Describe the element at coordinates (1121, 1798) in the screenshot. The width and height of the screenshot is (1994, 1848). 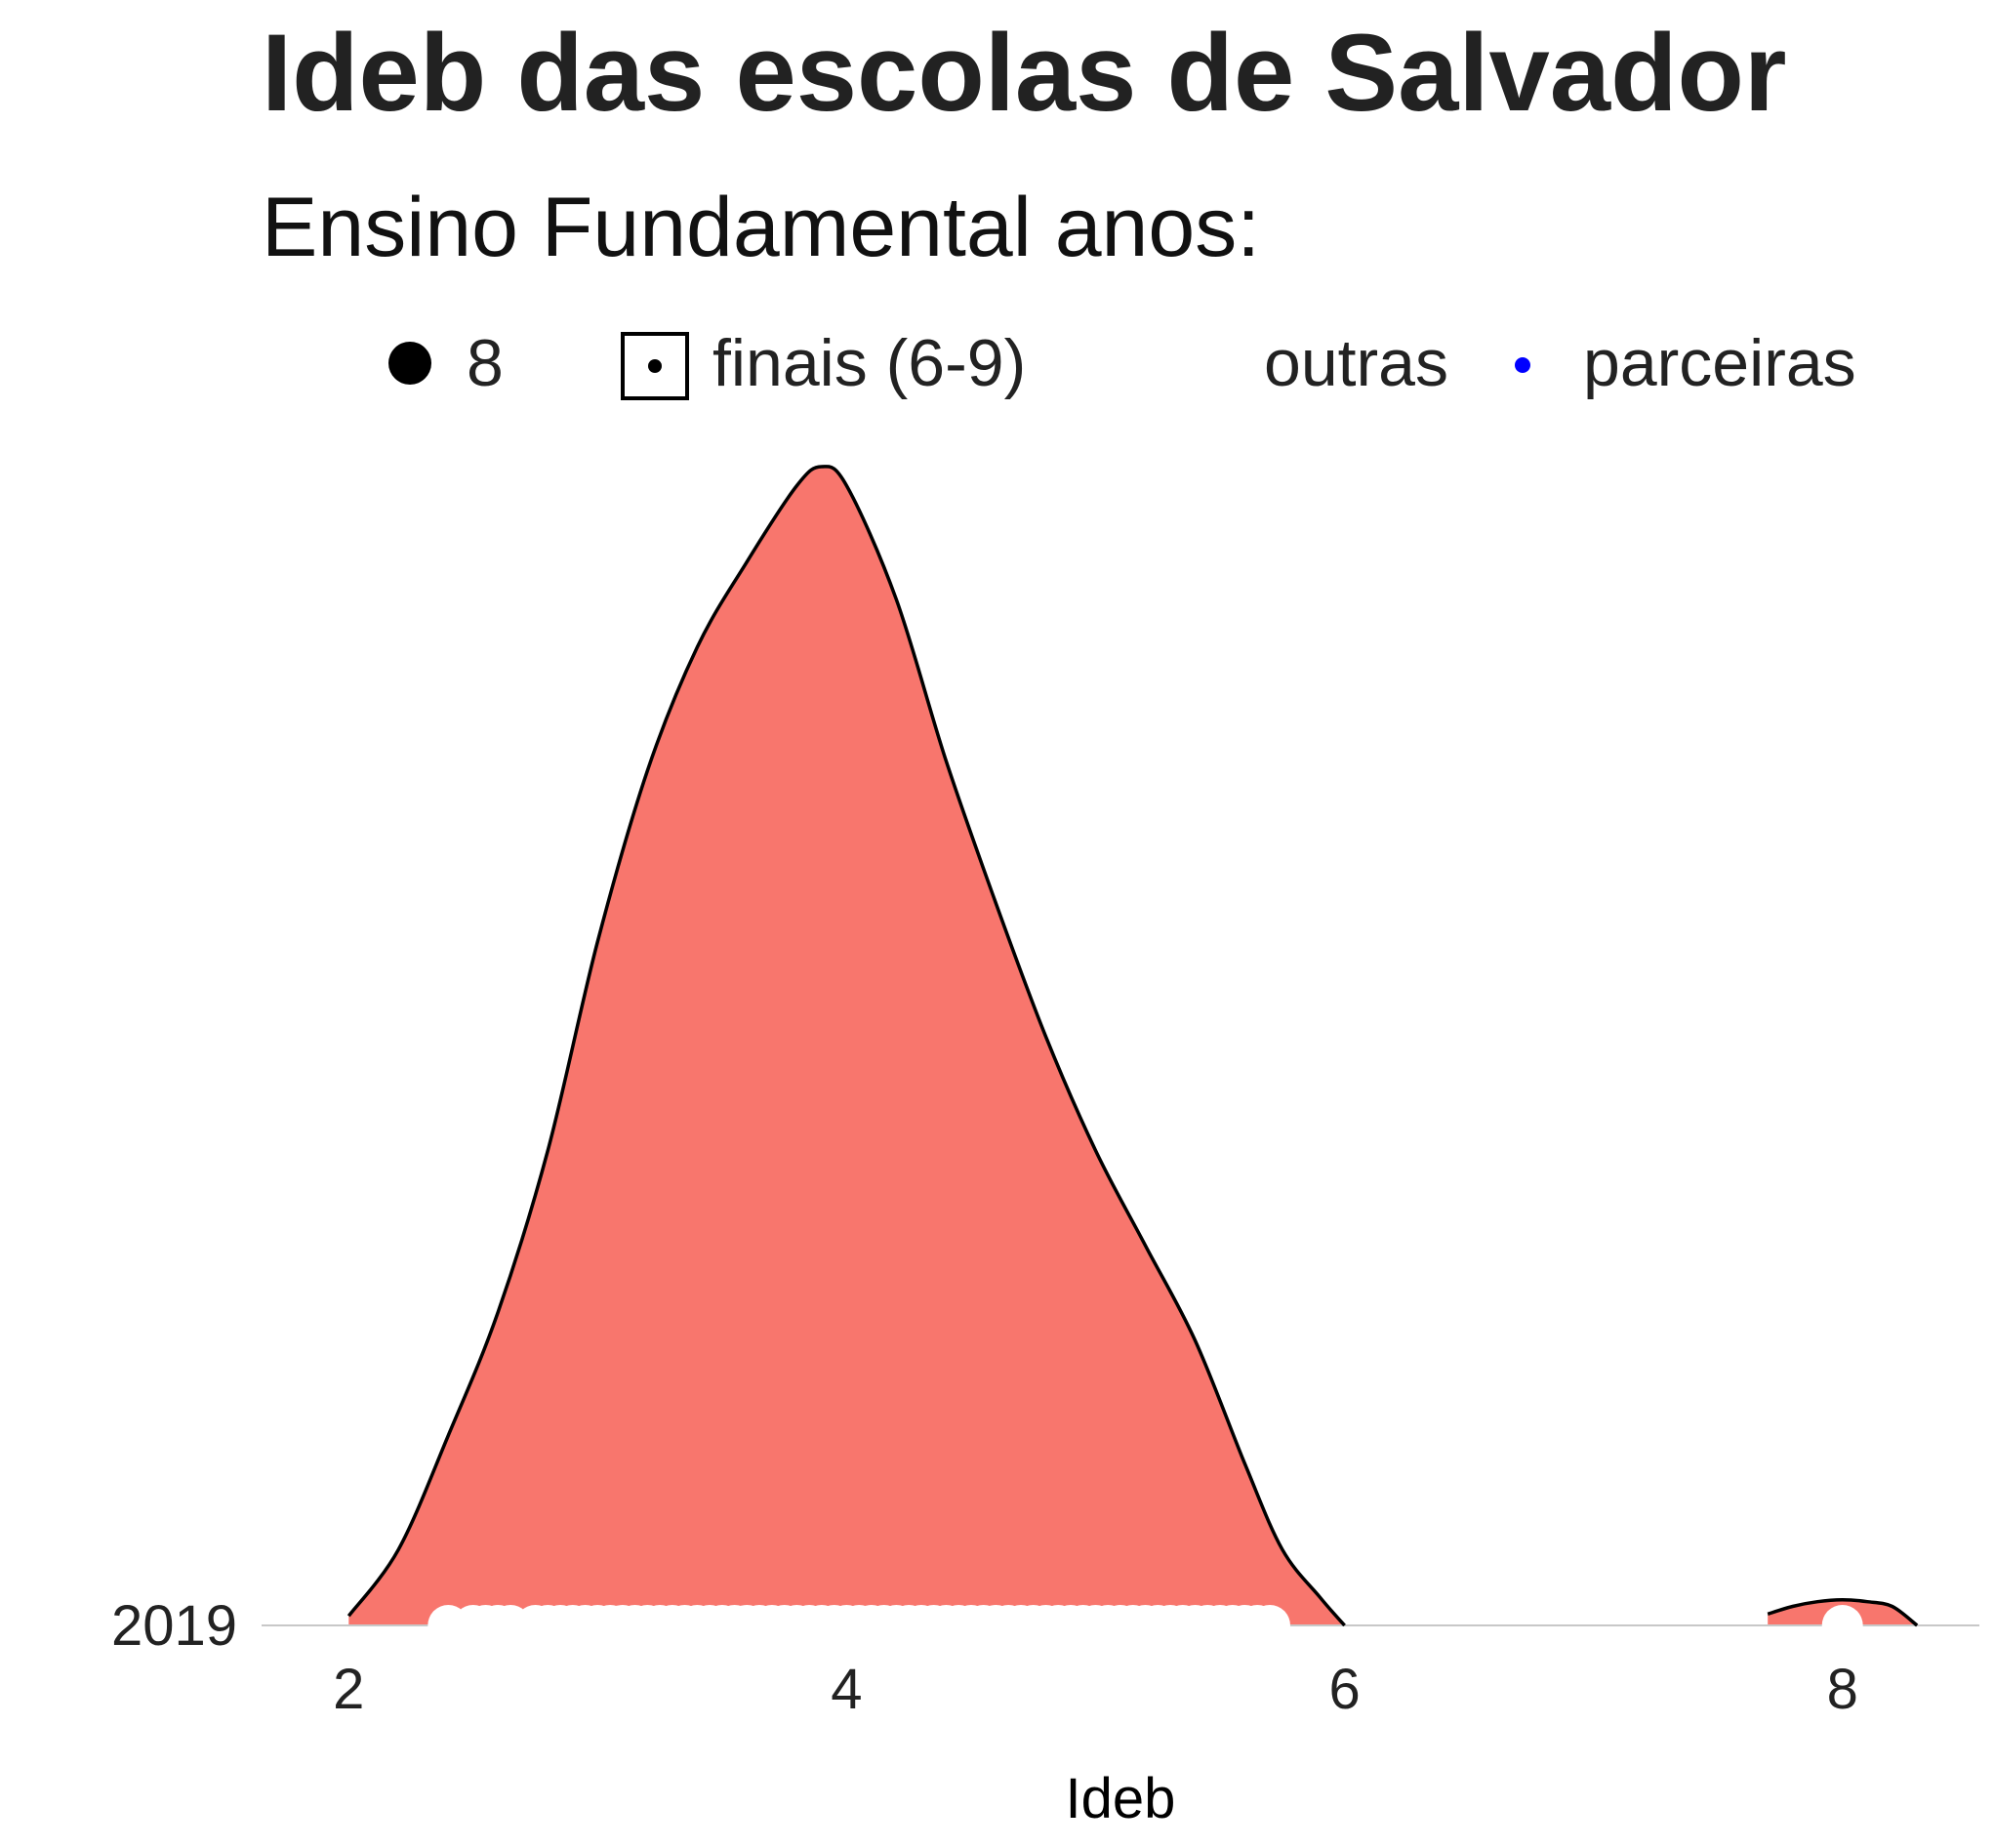
I see `x-axis-title: Ideb` at that location.